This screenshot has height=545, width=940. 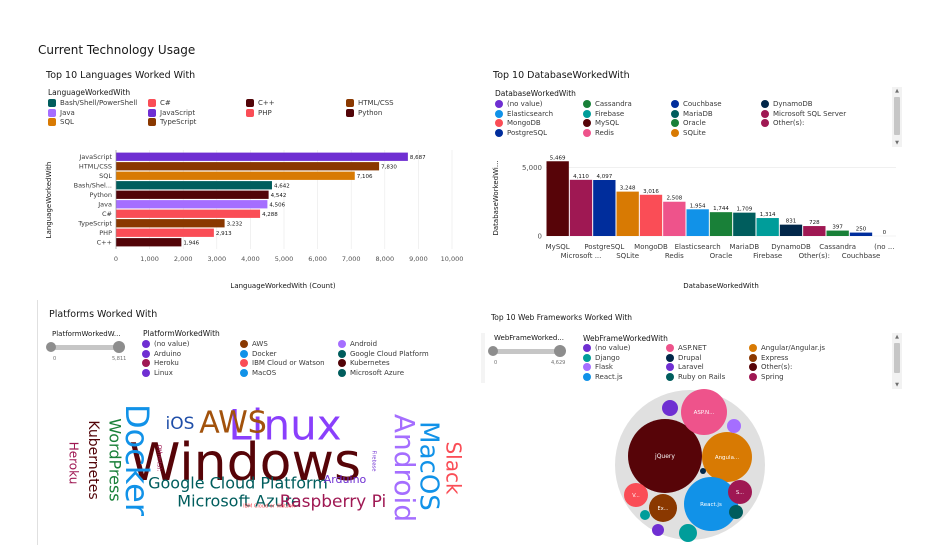 What do you see at coordinates (393, 363) in the screenshot?
I see `legend-item: Kubernetes` at bounding box center [393, 363].